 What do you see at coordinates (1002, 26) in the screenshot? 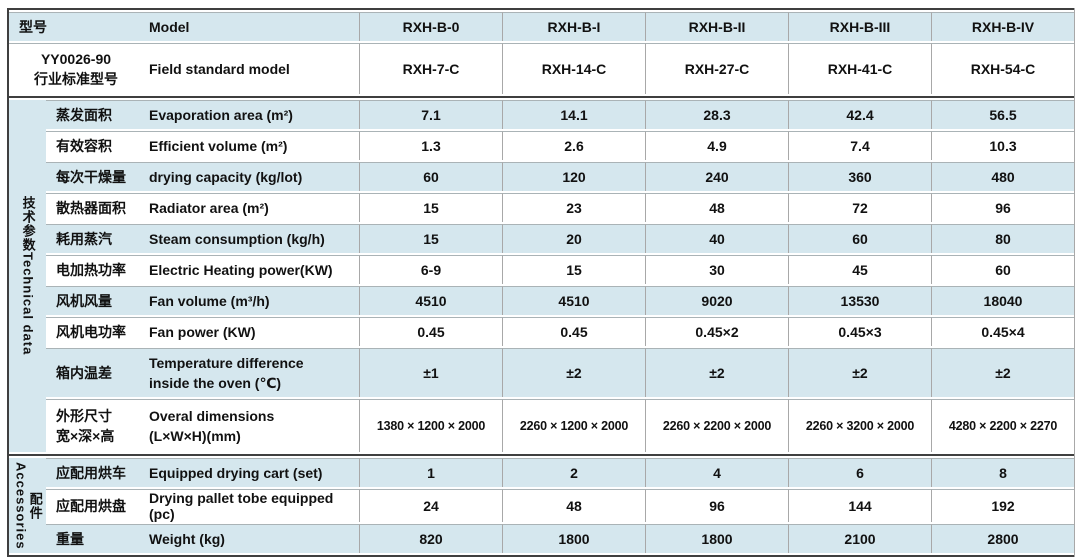
I see `model-name: RXH-B-IV` at bounding box center [1002, 26].